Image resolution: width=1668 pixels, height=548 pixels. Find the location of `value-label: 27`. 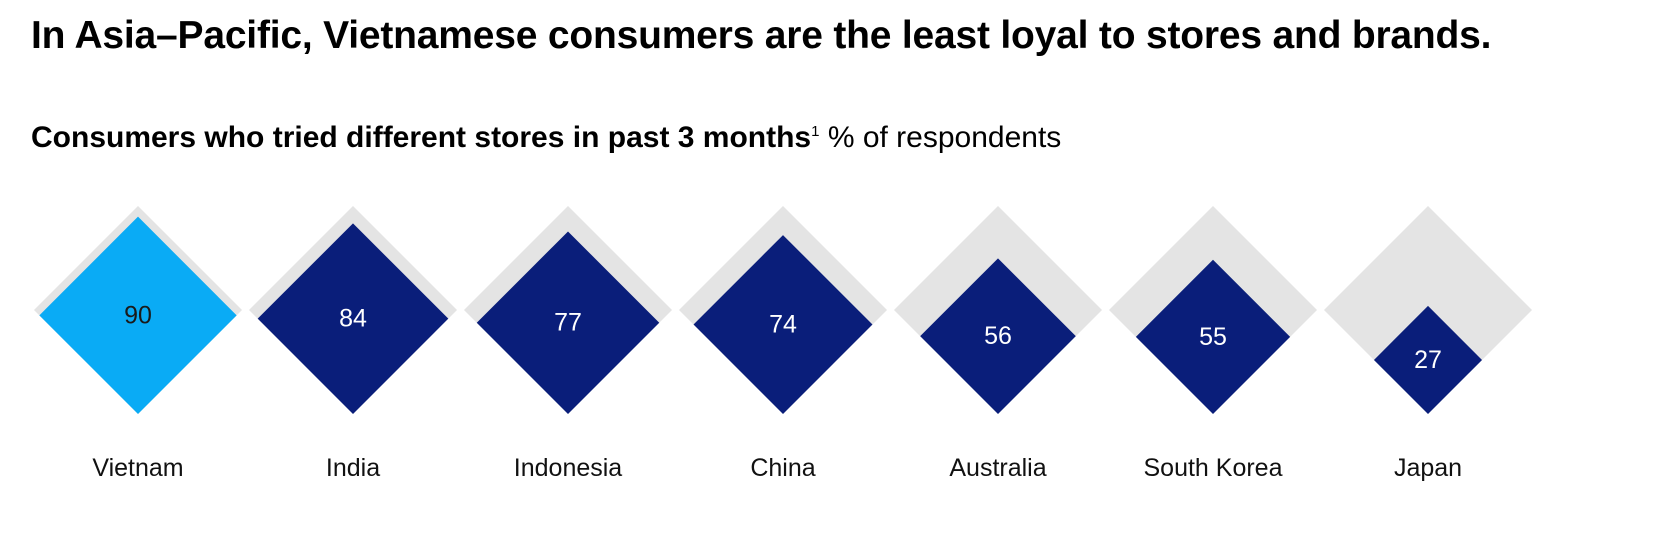

value-label: 27 is located at coordinates (1428, 360).